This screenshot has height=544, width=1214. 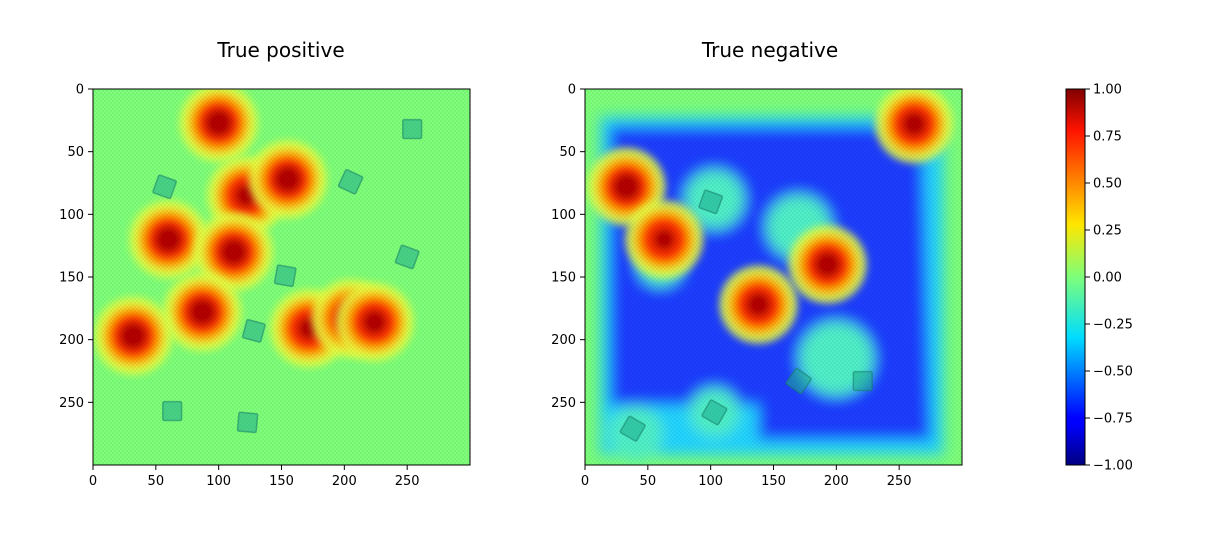 I want to click on panel-title: True negative, so click(x=769, y=50).